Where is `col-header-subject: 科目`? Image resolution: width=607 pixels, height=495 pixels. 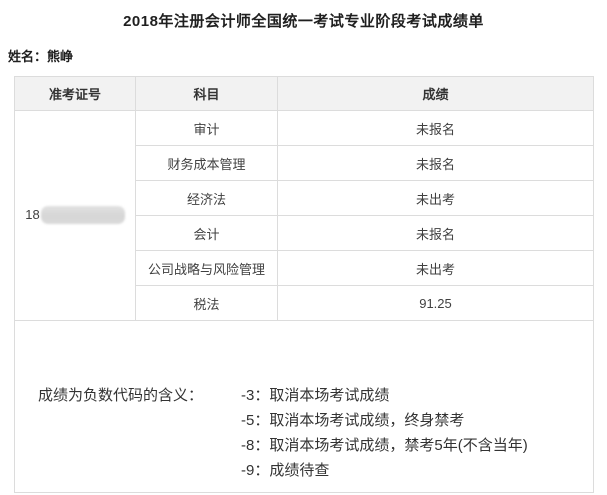
col-header-subject: 科目 is located at coordinates (206, 93).